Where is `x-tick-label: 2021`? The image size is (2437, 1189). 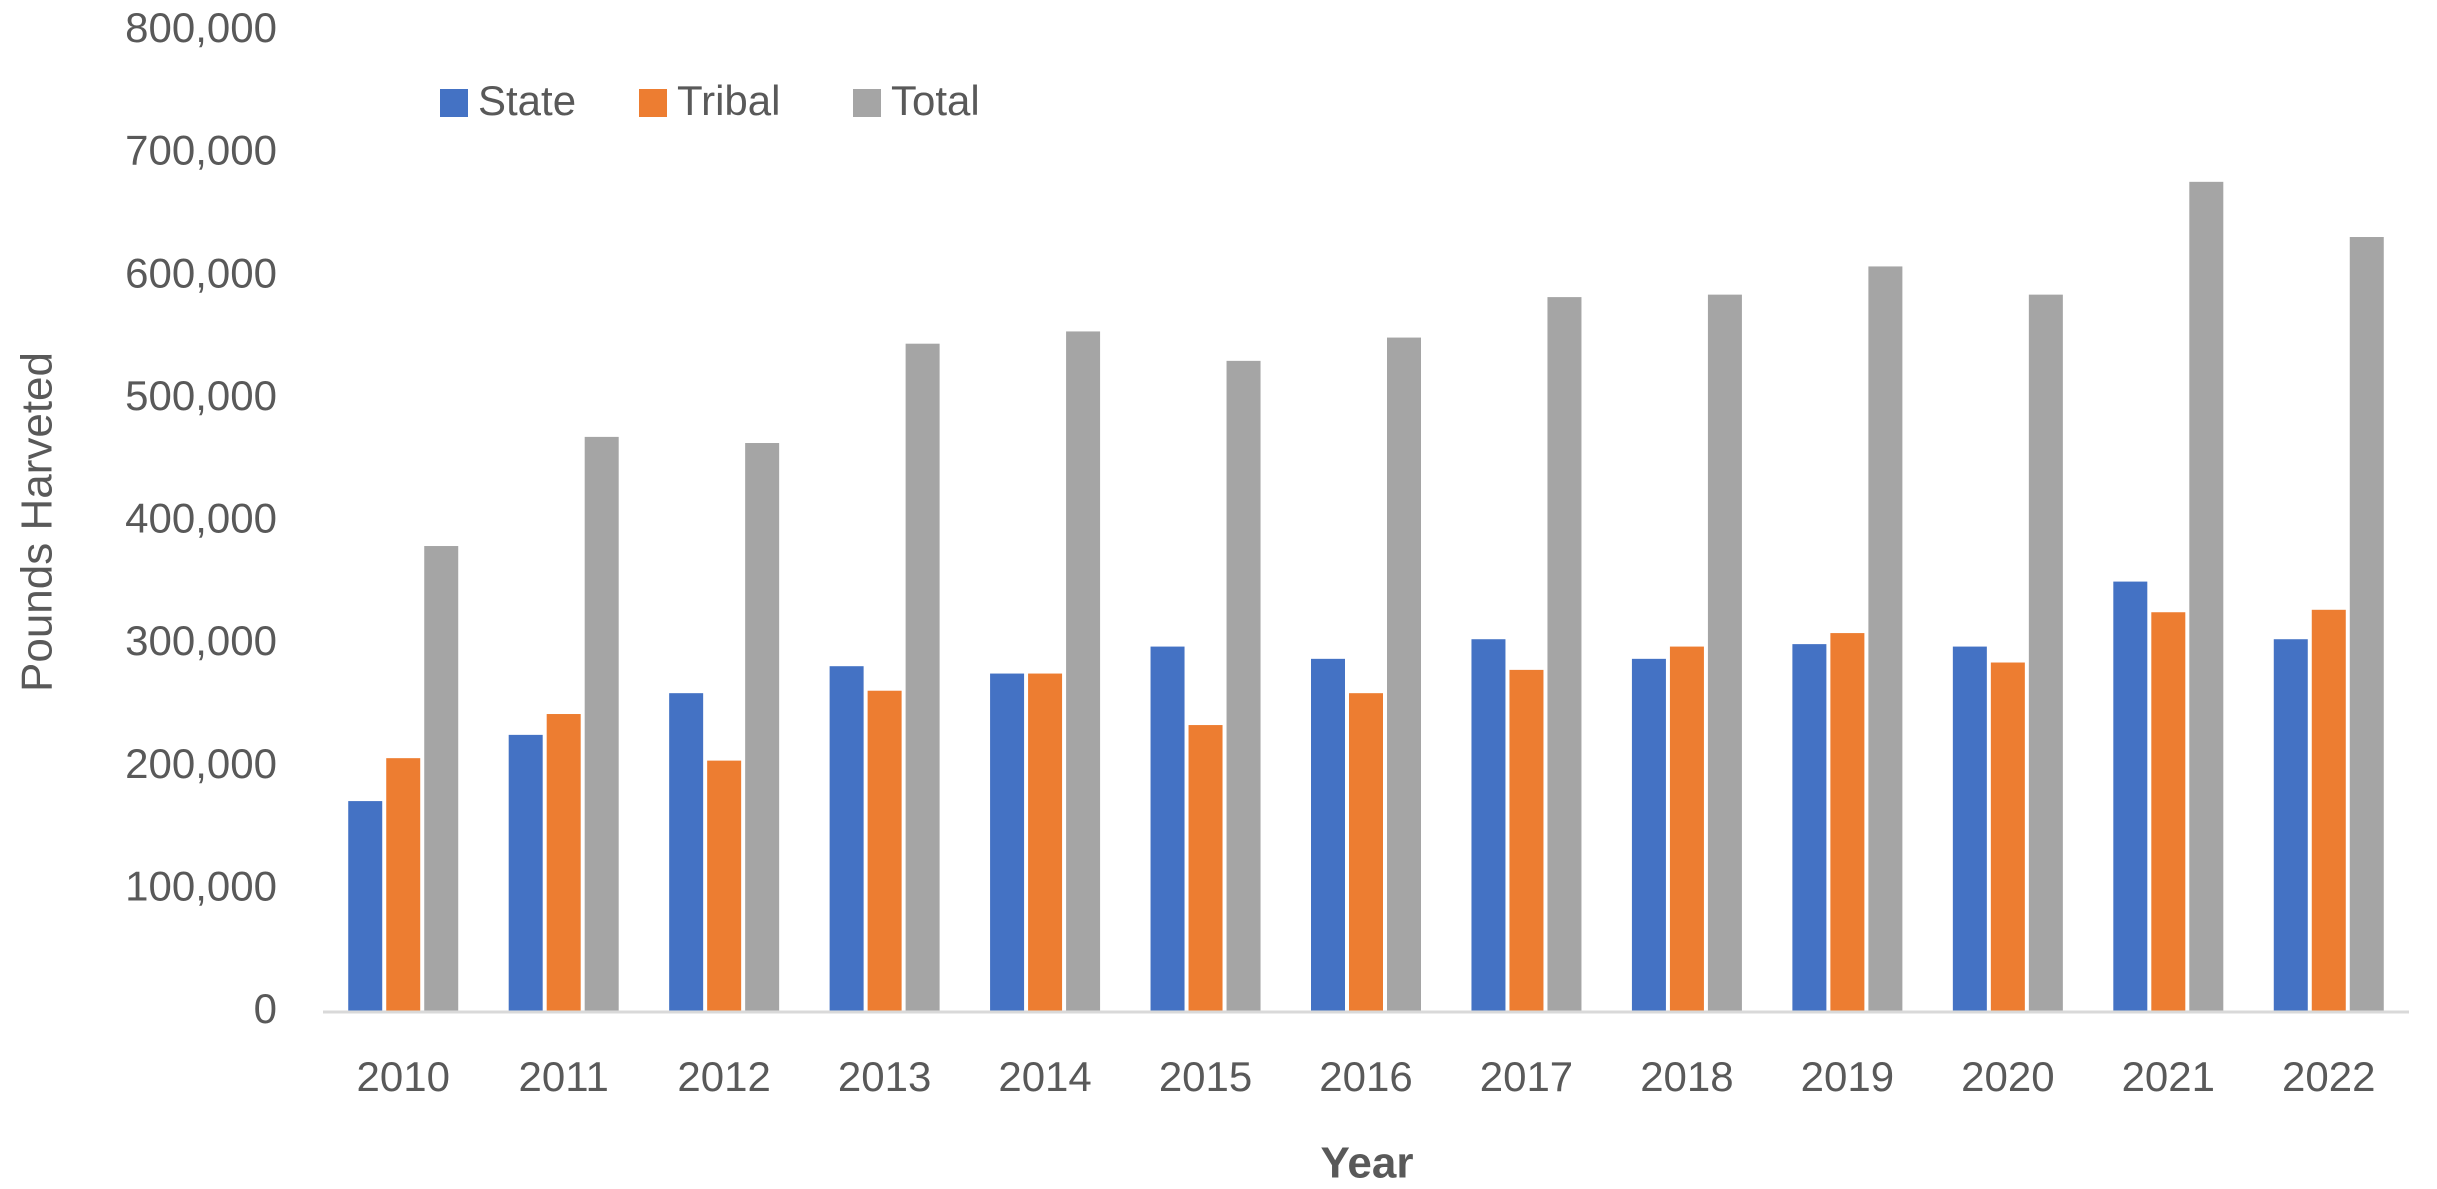
x-tick-label: 2021 is located at coordinates (2168, 1076).